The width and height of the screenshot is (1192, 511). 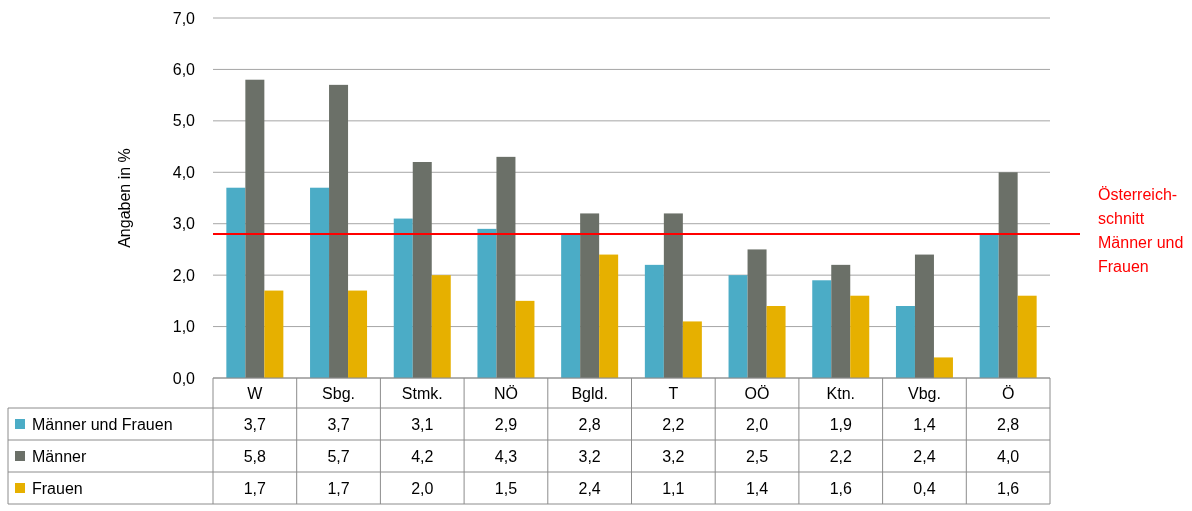 What do you see at coordinates (757, 393) in the screenshot?
I see `x-tick-label: OÖ` at bounding box center [757, 393].